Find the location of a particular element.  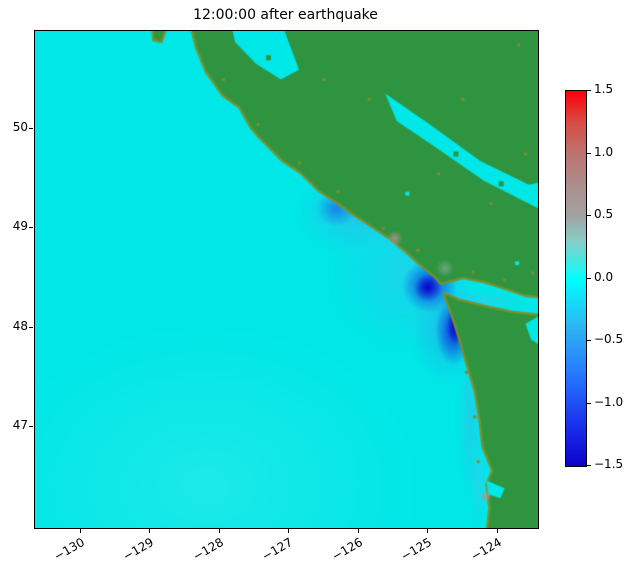

x-tick-label: −124 is located at coordinates (486, 549).